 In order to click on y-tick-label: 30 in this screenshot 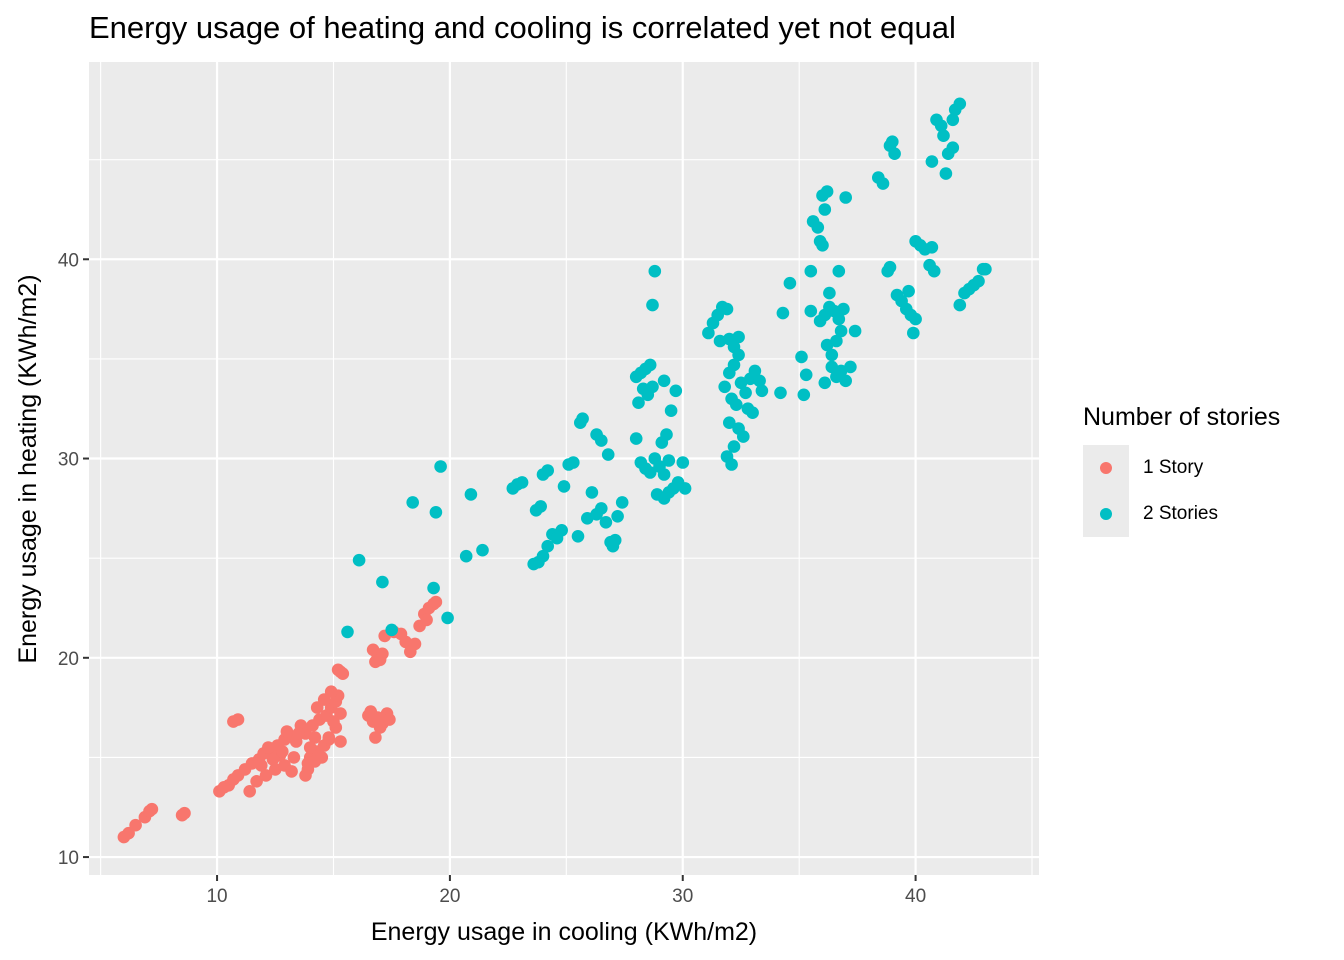, I will do `click(68, 460)`.